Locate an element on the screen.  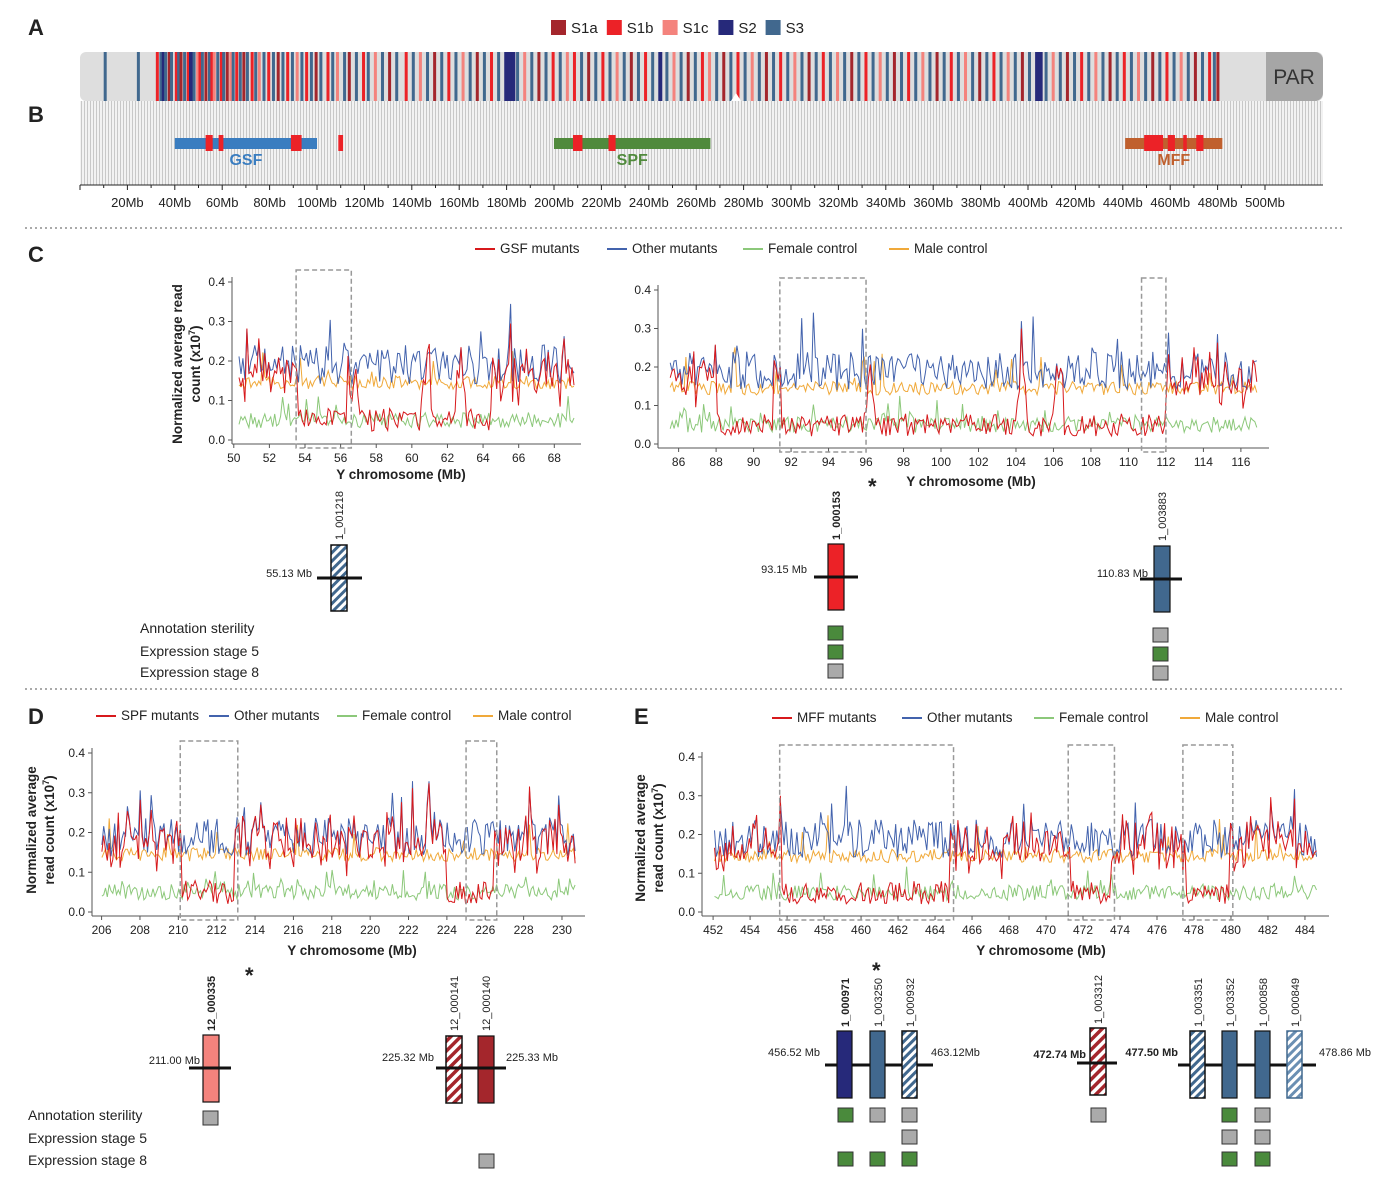
svg-text: 1_003351 is located at coordinates (1199, 1002).